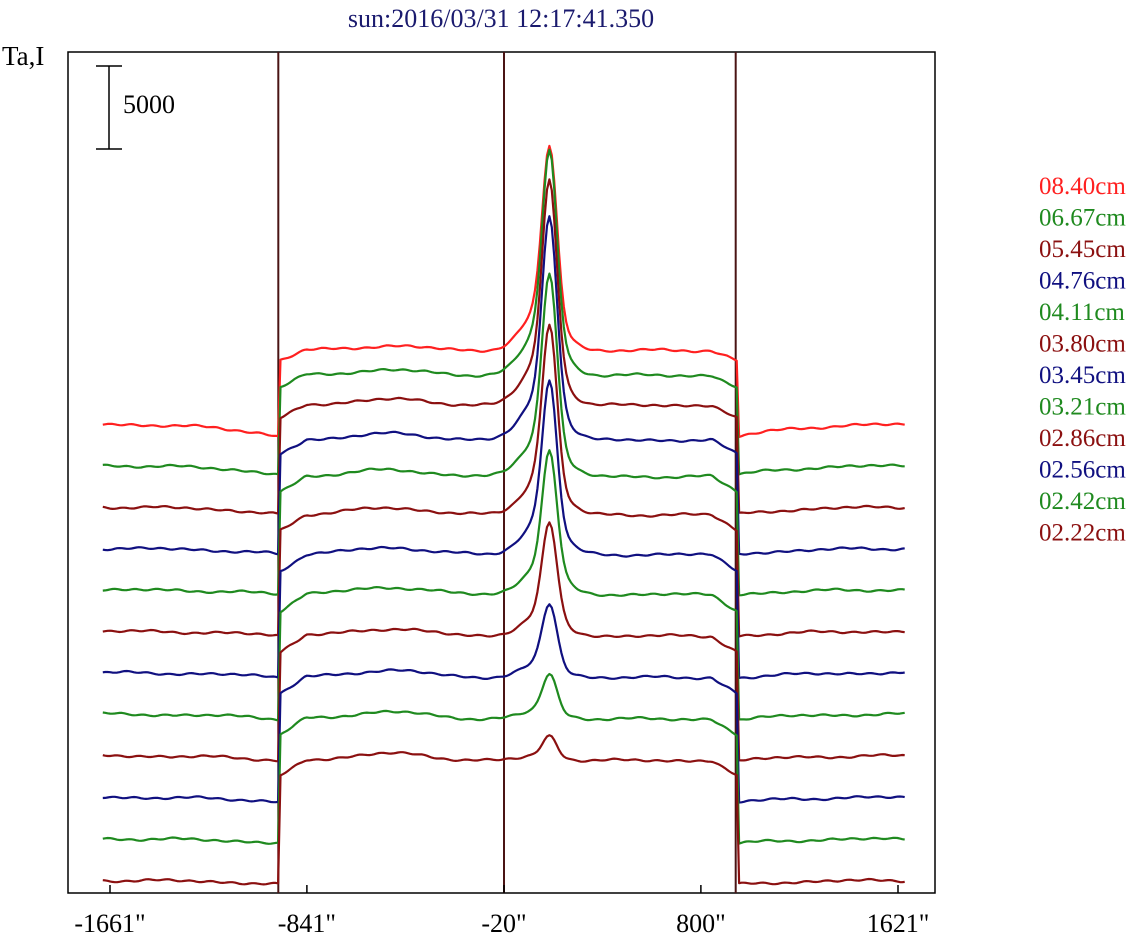 This screenshot has height=941, width=1147. I want to click on x-tick-label-3: -20", so click(503, 923).